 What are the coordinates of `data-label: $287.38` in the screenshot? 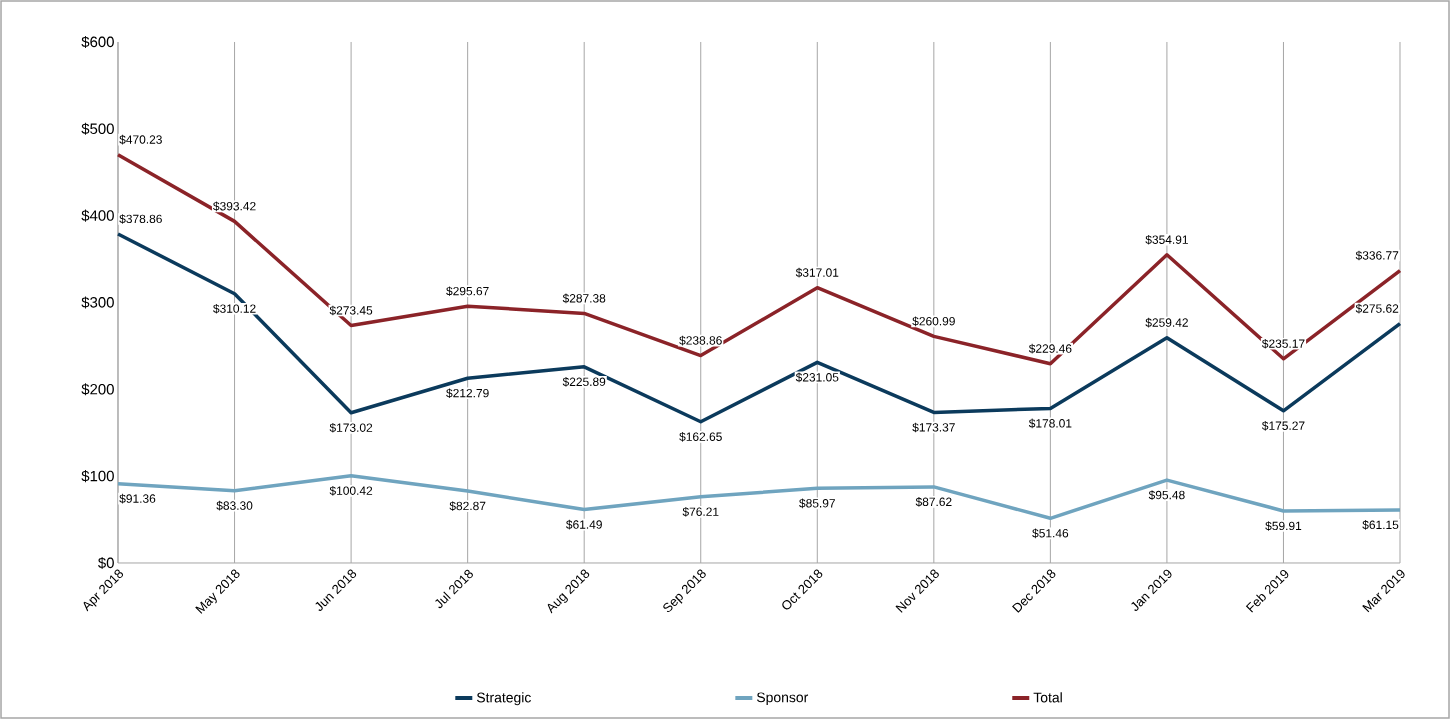 It's located at (584, 298).